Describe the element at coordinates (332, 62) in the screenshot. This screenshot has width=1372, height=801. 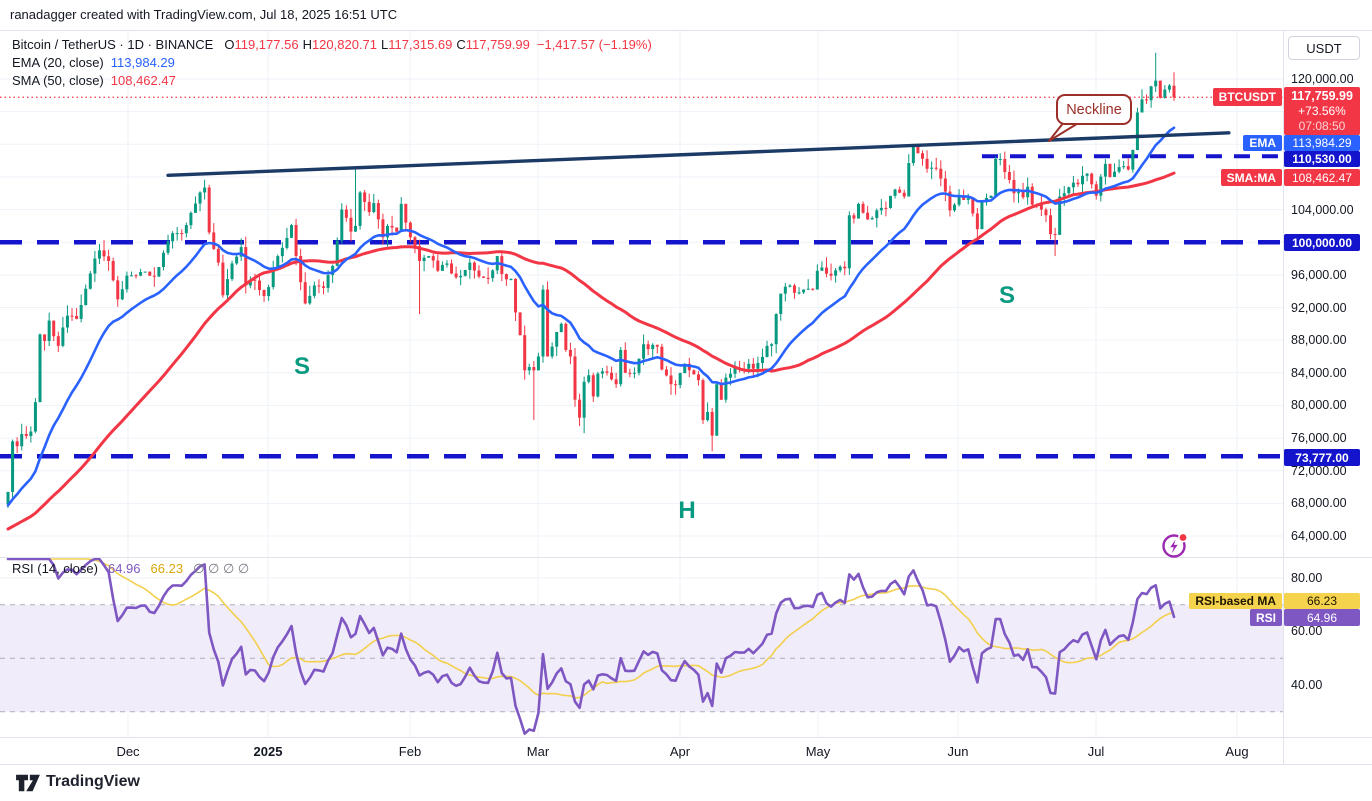
I see `ema-legend-row: EMA (20, close) 113,984.29` at that location.